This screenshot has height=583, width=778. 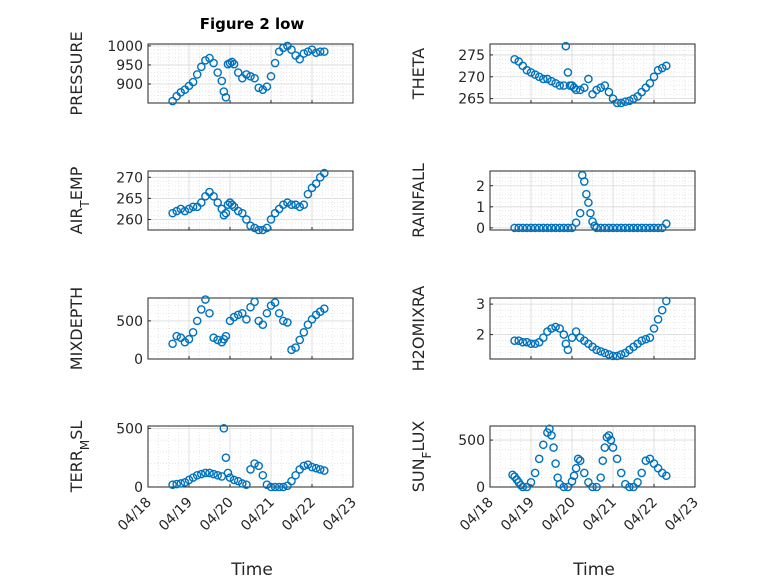 What do you see at coordinates (480, 305) in the screenshot?
I see `y-tick-label: 3` at bounding box center [480, 305].